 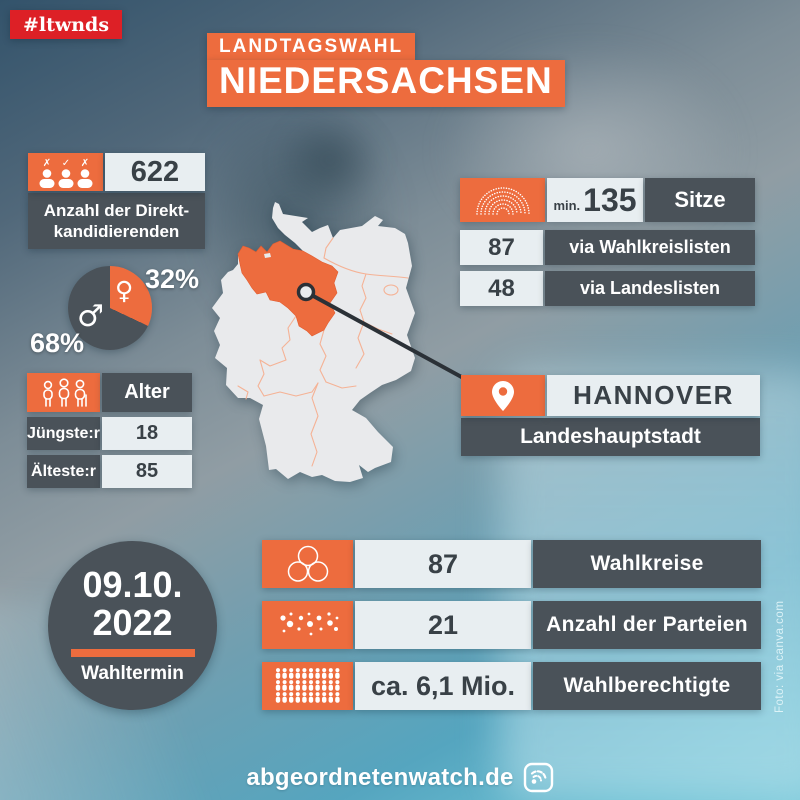 I want to click on age-row-oldest: Älteste:r 85, so click(x=109, y=471).